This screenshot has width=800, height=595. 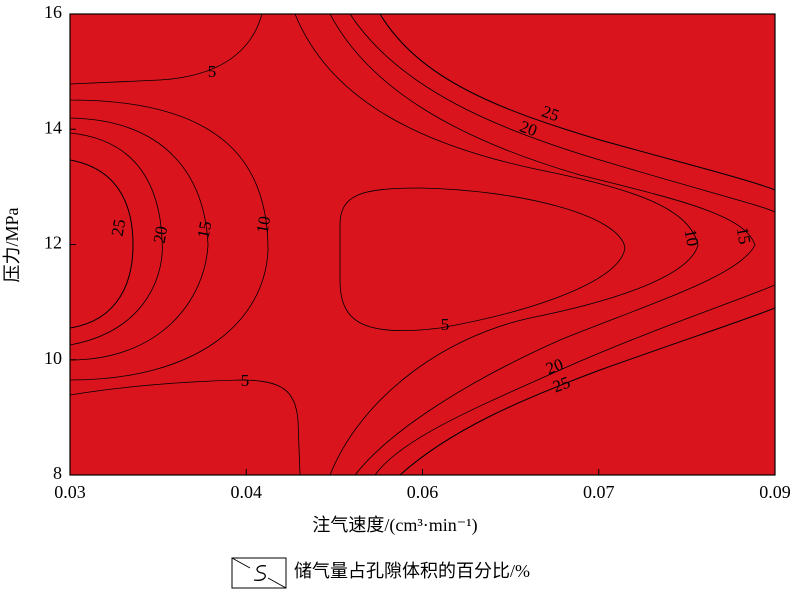 I want to click on x-axis-label: 注气速度/(cm³·min⁻¹), so click(x=394, y=525).